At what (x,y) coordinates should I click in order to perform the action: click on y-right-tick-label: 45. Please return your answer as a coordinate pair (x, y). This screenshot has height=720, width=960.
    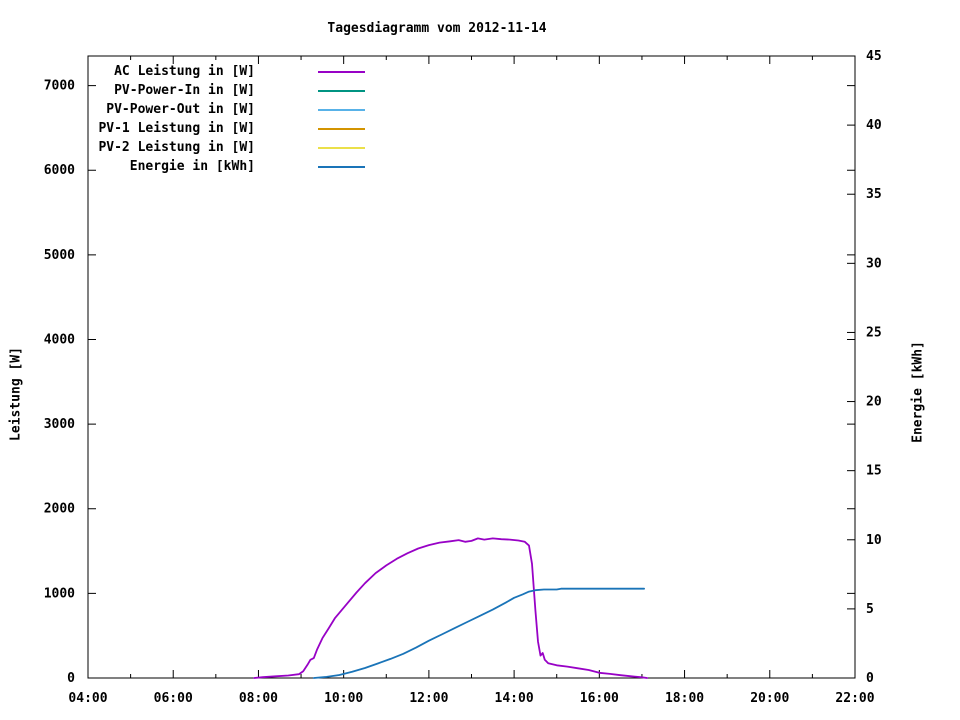
    Looking at the image, I should click on (874, 56).